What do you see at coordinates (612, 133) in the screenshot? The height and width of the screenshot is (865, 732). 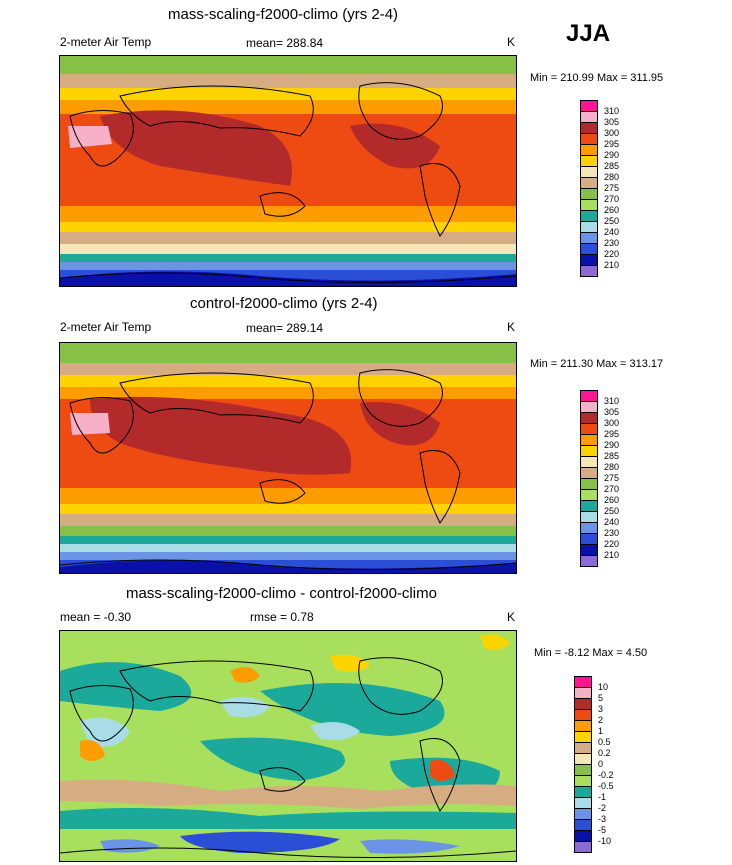 I see `panel-1-colorbar-label: 300` at bounding box center [612, 133].